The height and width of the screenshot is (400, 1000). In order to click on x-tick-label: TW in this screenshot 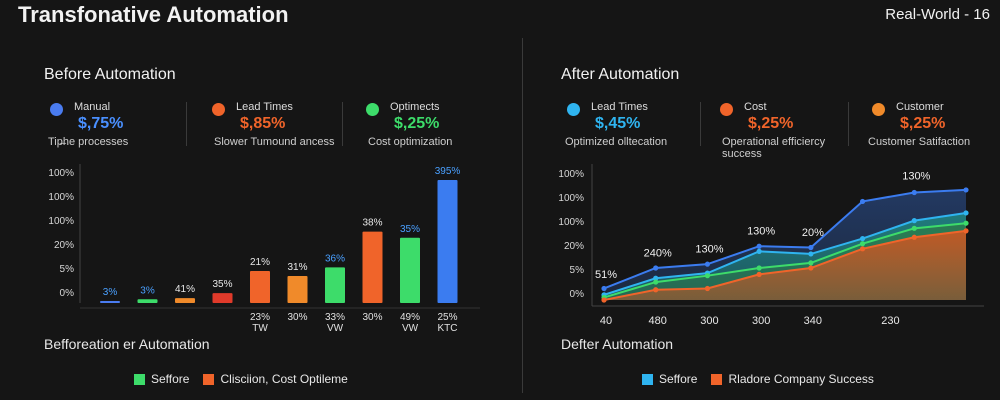, I will do `click(260, 328)`.